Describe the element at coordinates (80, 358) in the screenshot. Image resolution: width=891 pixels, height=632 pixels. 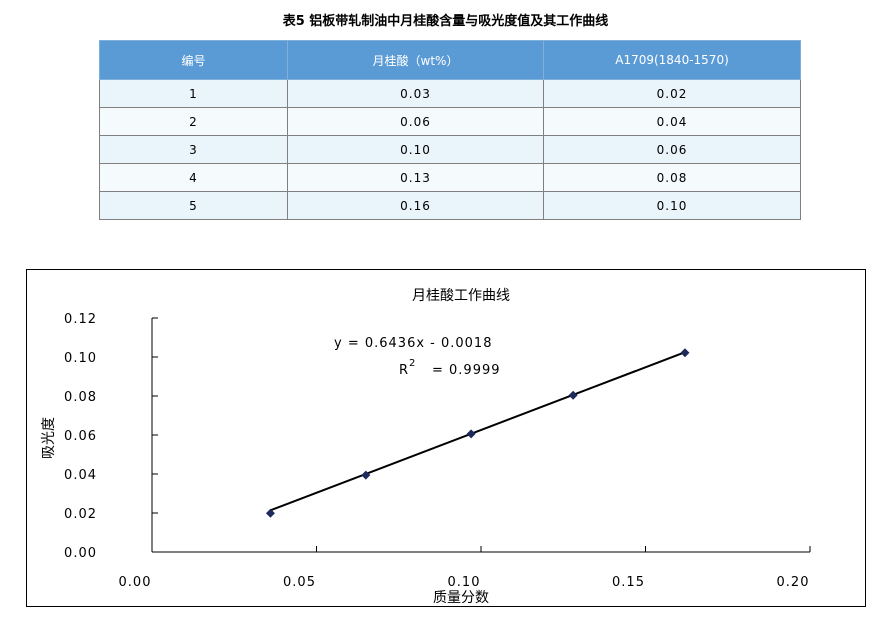
I see `y-tick-label: 0.10` at that location.